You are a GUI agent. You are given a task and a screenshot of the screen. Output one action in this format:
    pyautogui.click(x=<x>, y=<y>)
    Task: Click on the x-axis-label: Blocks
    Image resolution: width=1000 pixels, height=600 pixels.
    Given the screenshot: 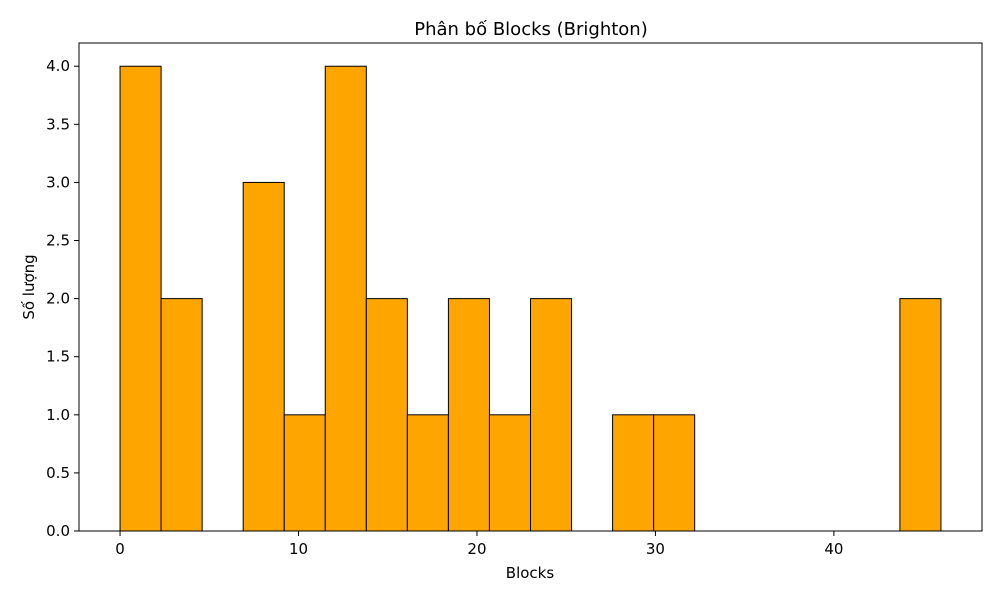 What is the action you would take?
    pyautogui.click(x=530, y=573)
    